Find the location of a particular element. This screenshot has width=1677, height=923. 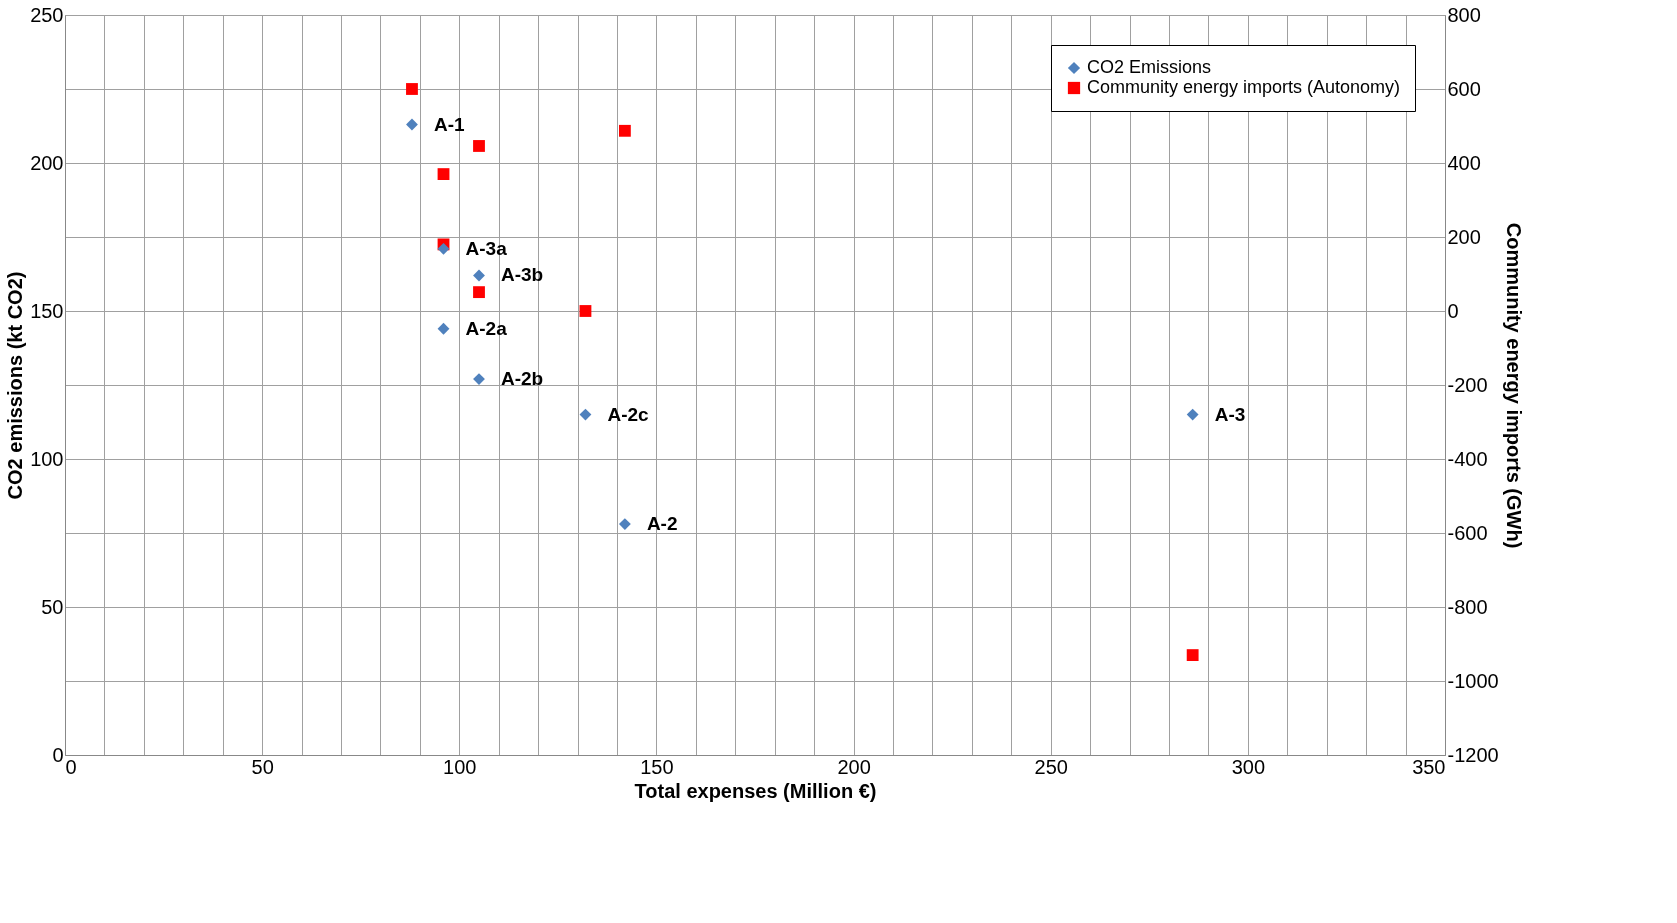

annotation: A-1 is located at coordinates (449, 124).